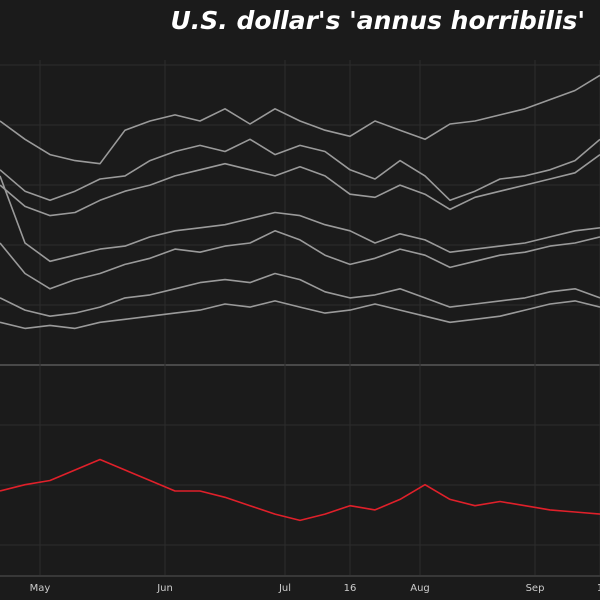 The height and width of the screenshot is (600, 600). I want to click on chart-title: U.S. dollar's 'annus horribilis', so click(378, 20).